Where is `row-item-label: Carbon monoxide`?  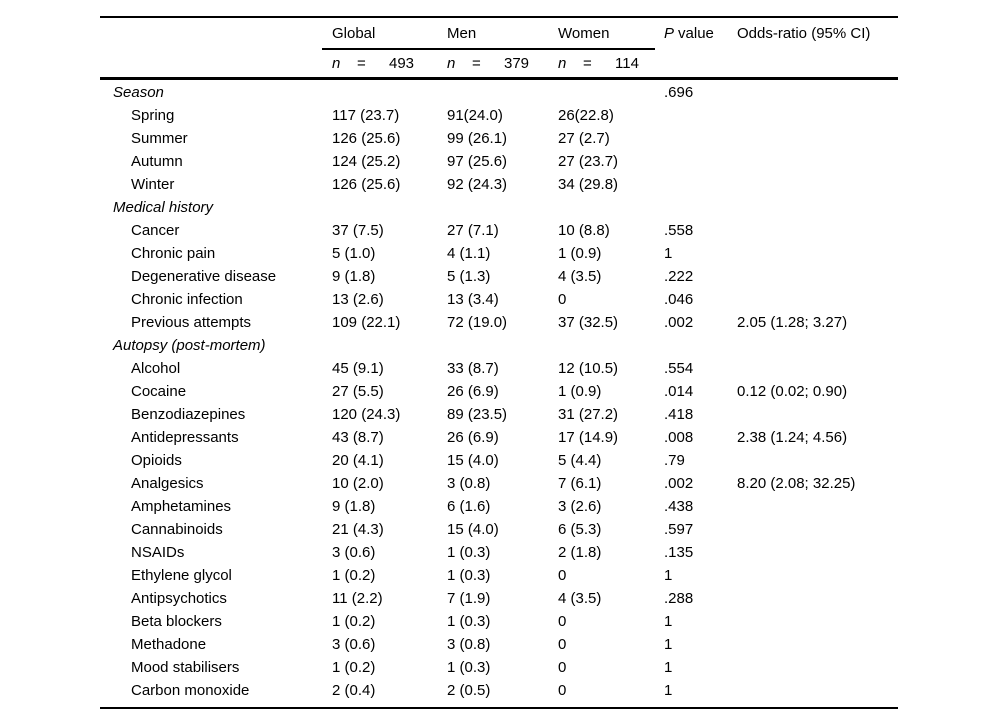 row-item-label: Carbon monoxide is located at coordinates (190, 690).